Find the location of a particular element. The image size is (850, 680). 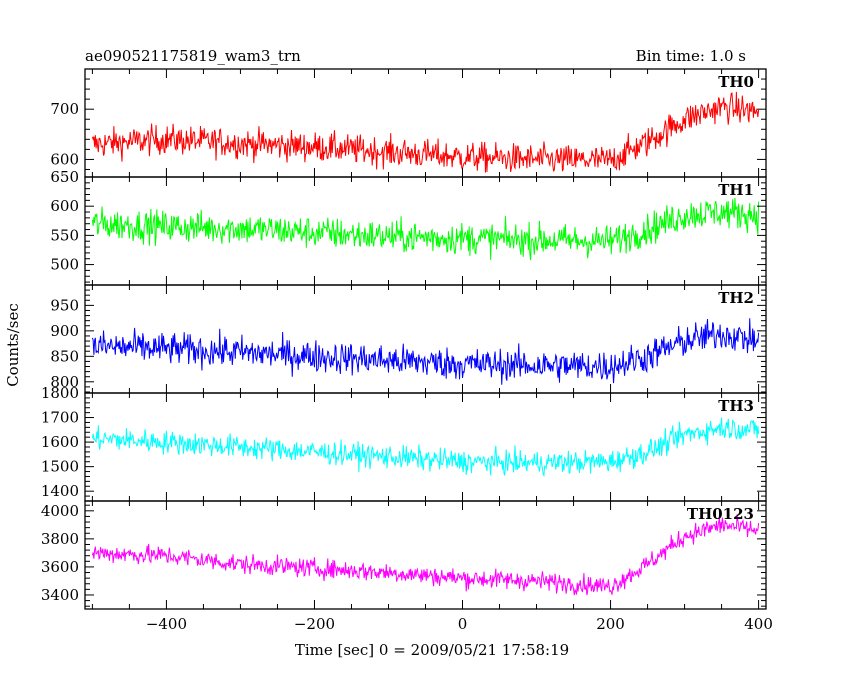

bin-time-label: Bin time: 1.0 s is located at coordinates (691, 56).